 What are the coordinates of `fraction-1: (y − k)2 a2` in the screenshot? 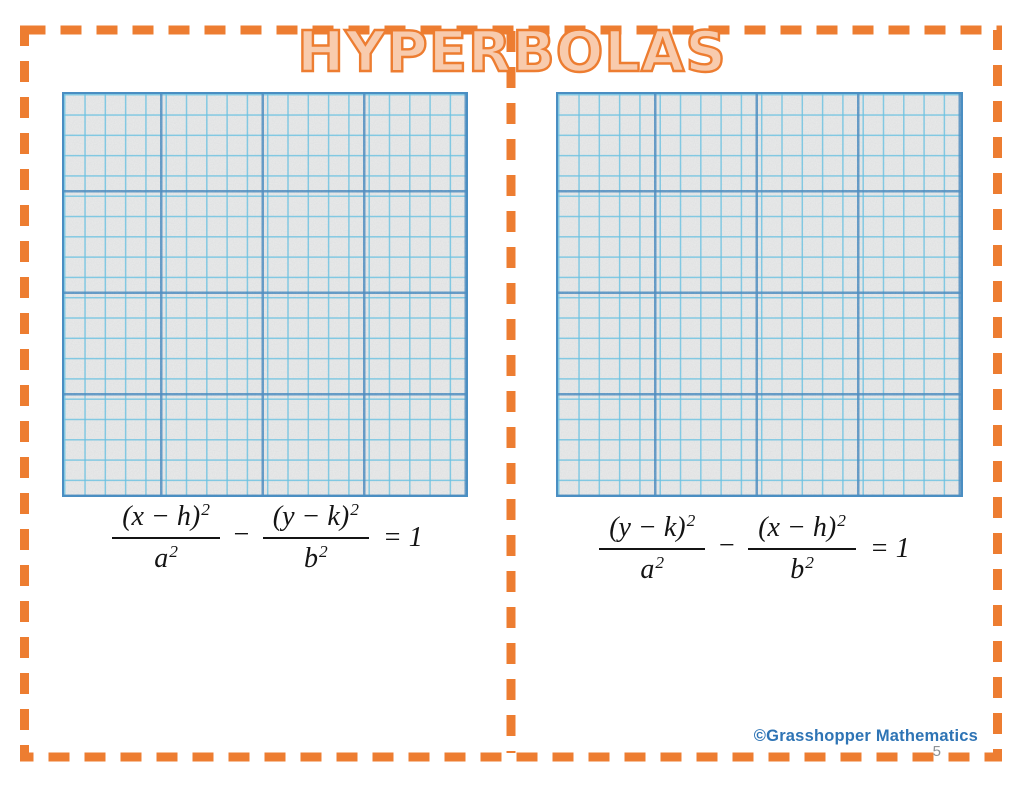 It's located at (652, 548).